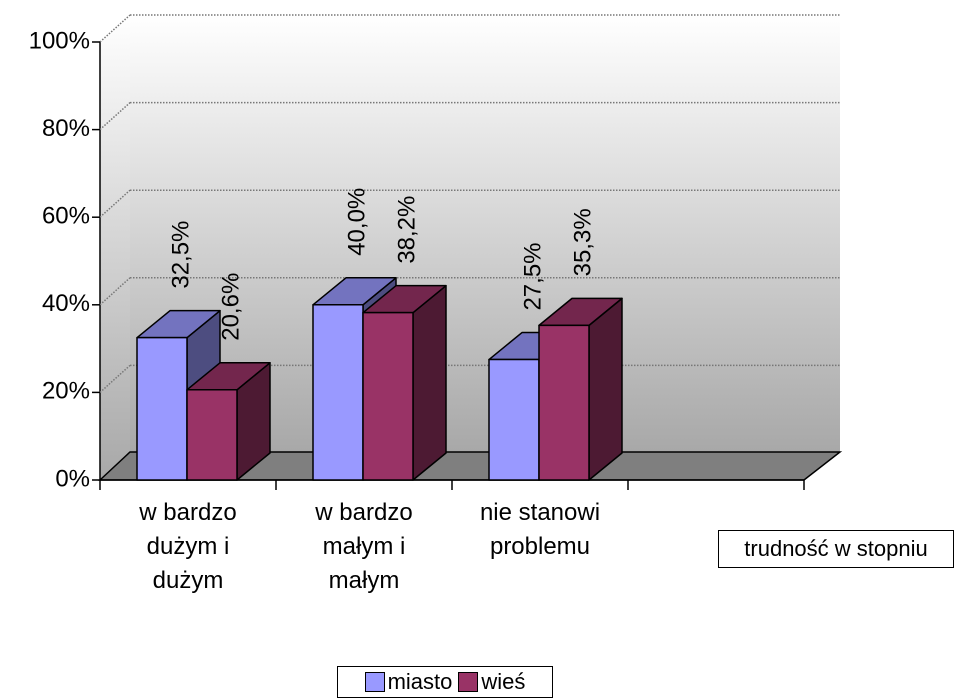 The height and width of the screenshot is (698, 956). What do you see at coordinates (532, 276) in the screenshot?
I see `value-label: 27,5%` at bounding box center [532, 276].